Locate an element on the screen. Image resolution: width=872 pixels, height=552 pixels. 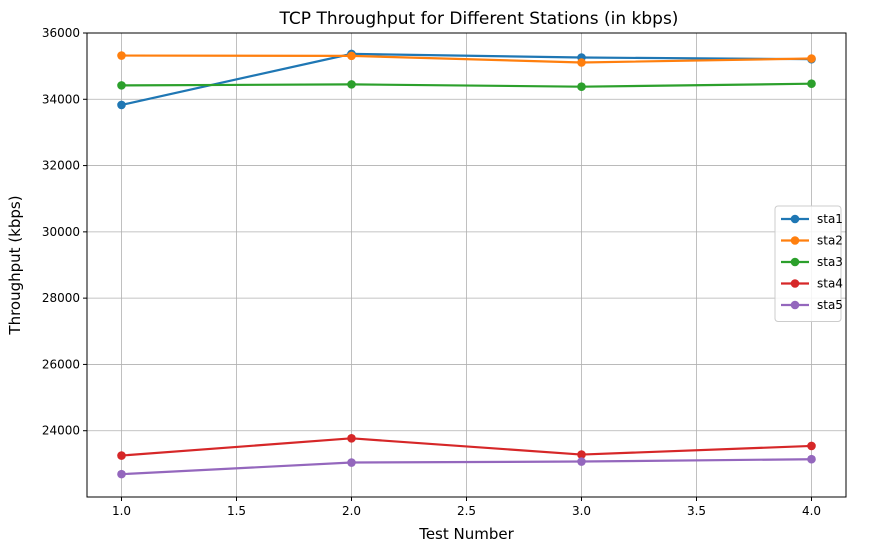
legend-label: sta1 is located at coordinates (830, 219).